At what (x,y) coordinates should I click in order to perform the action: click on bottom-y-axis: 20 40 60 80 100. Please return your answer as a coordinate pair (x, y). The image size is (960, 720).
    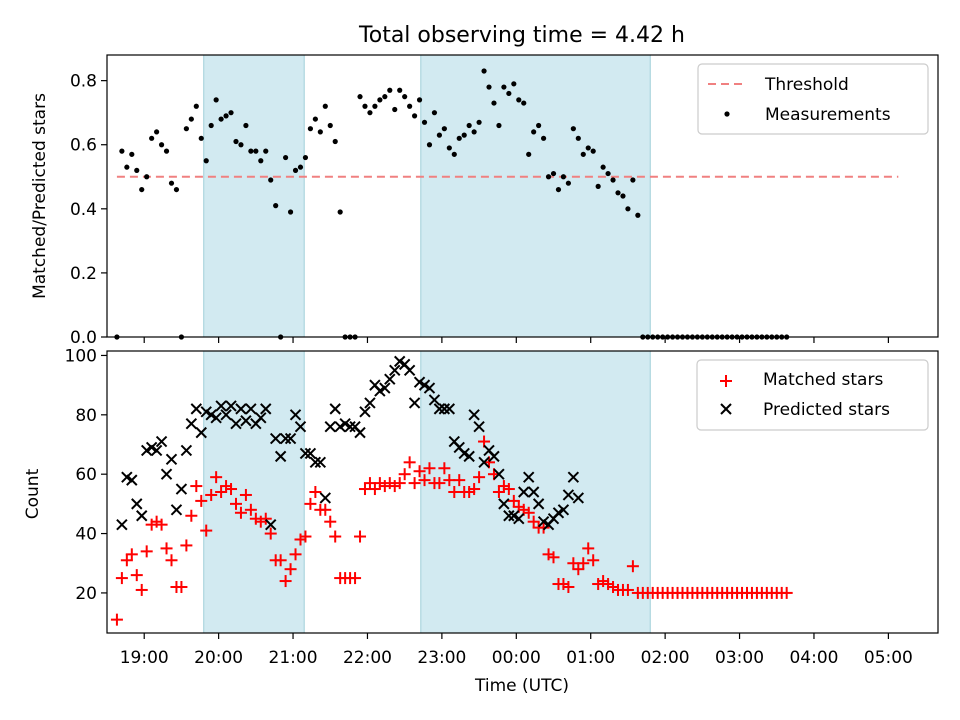
    Looking at the image, I should click on (86, 475).